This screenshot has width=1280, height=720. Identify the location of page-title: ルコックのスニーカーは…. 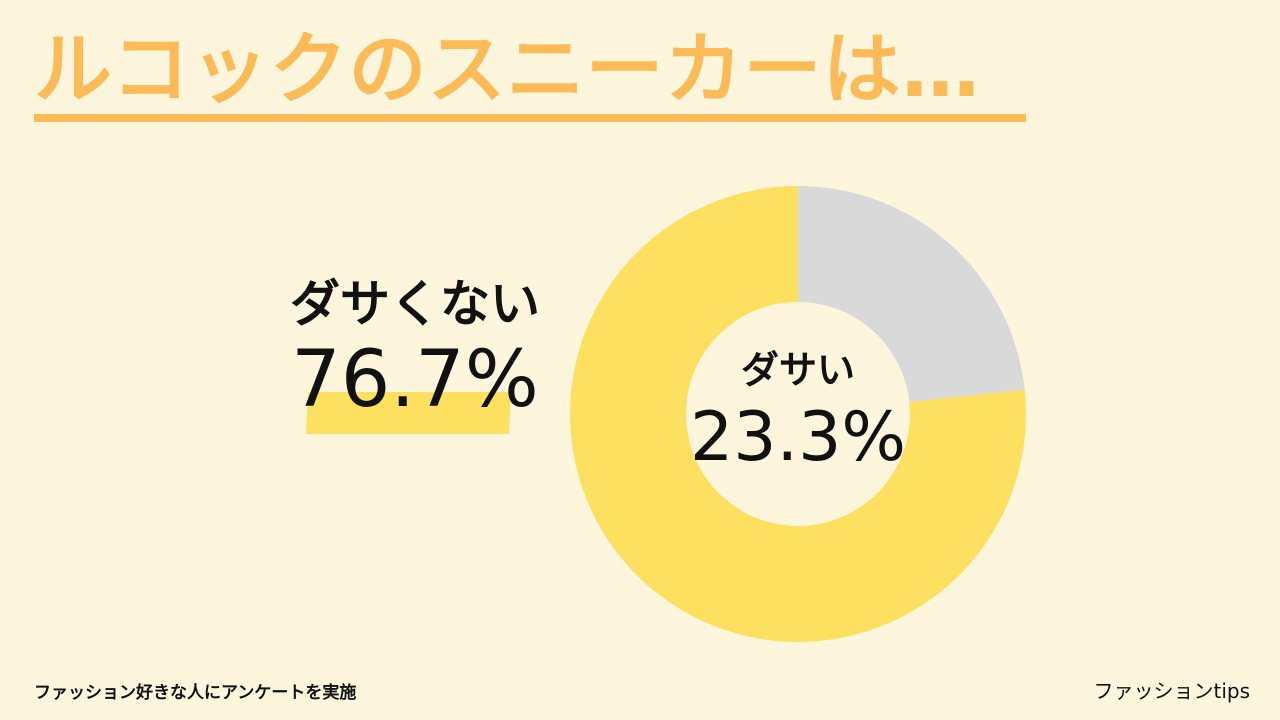
(507, 70).